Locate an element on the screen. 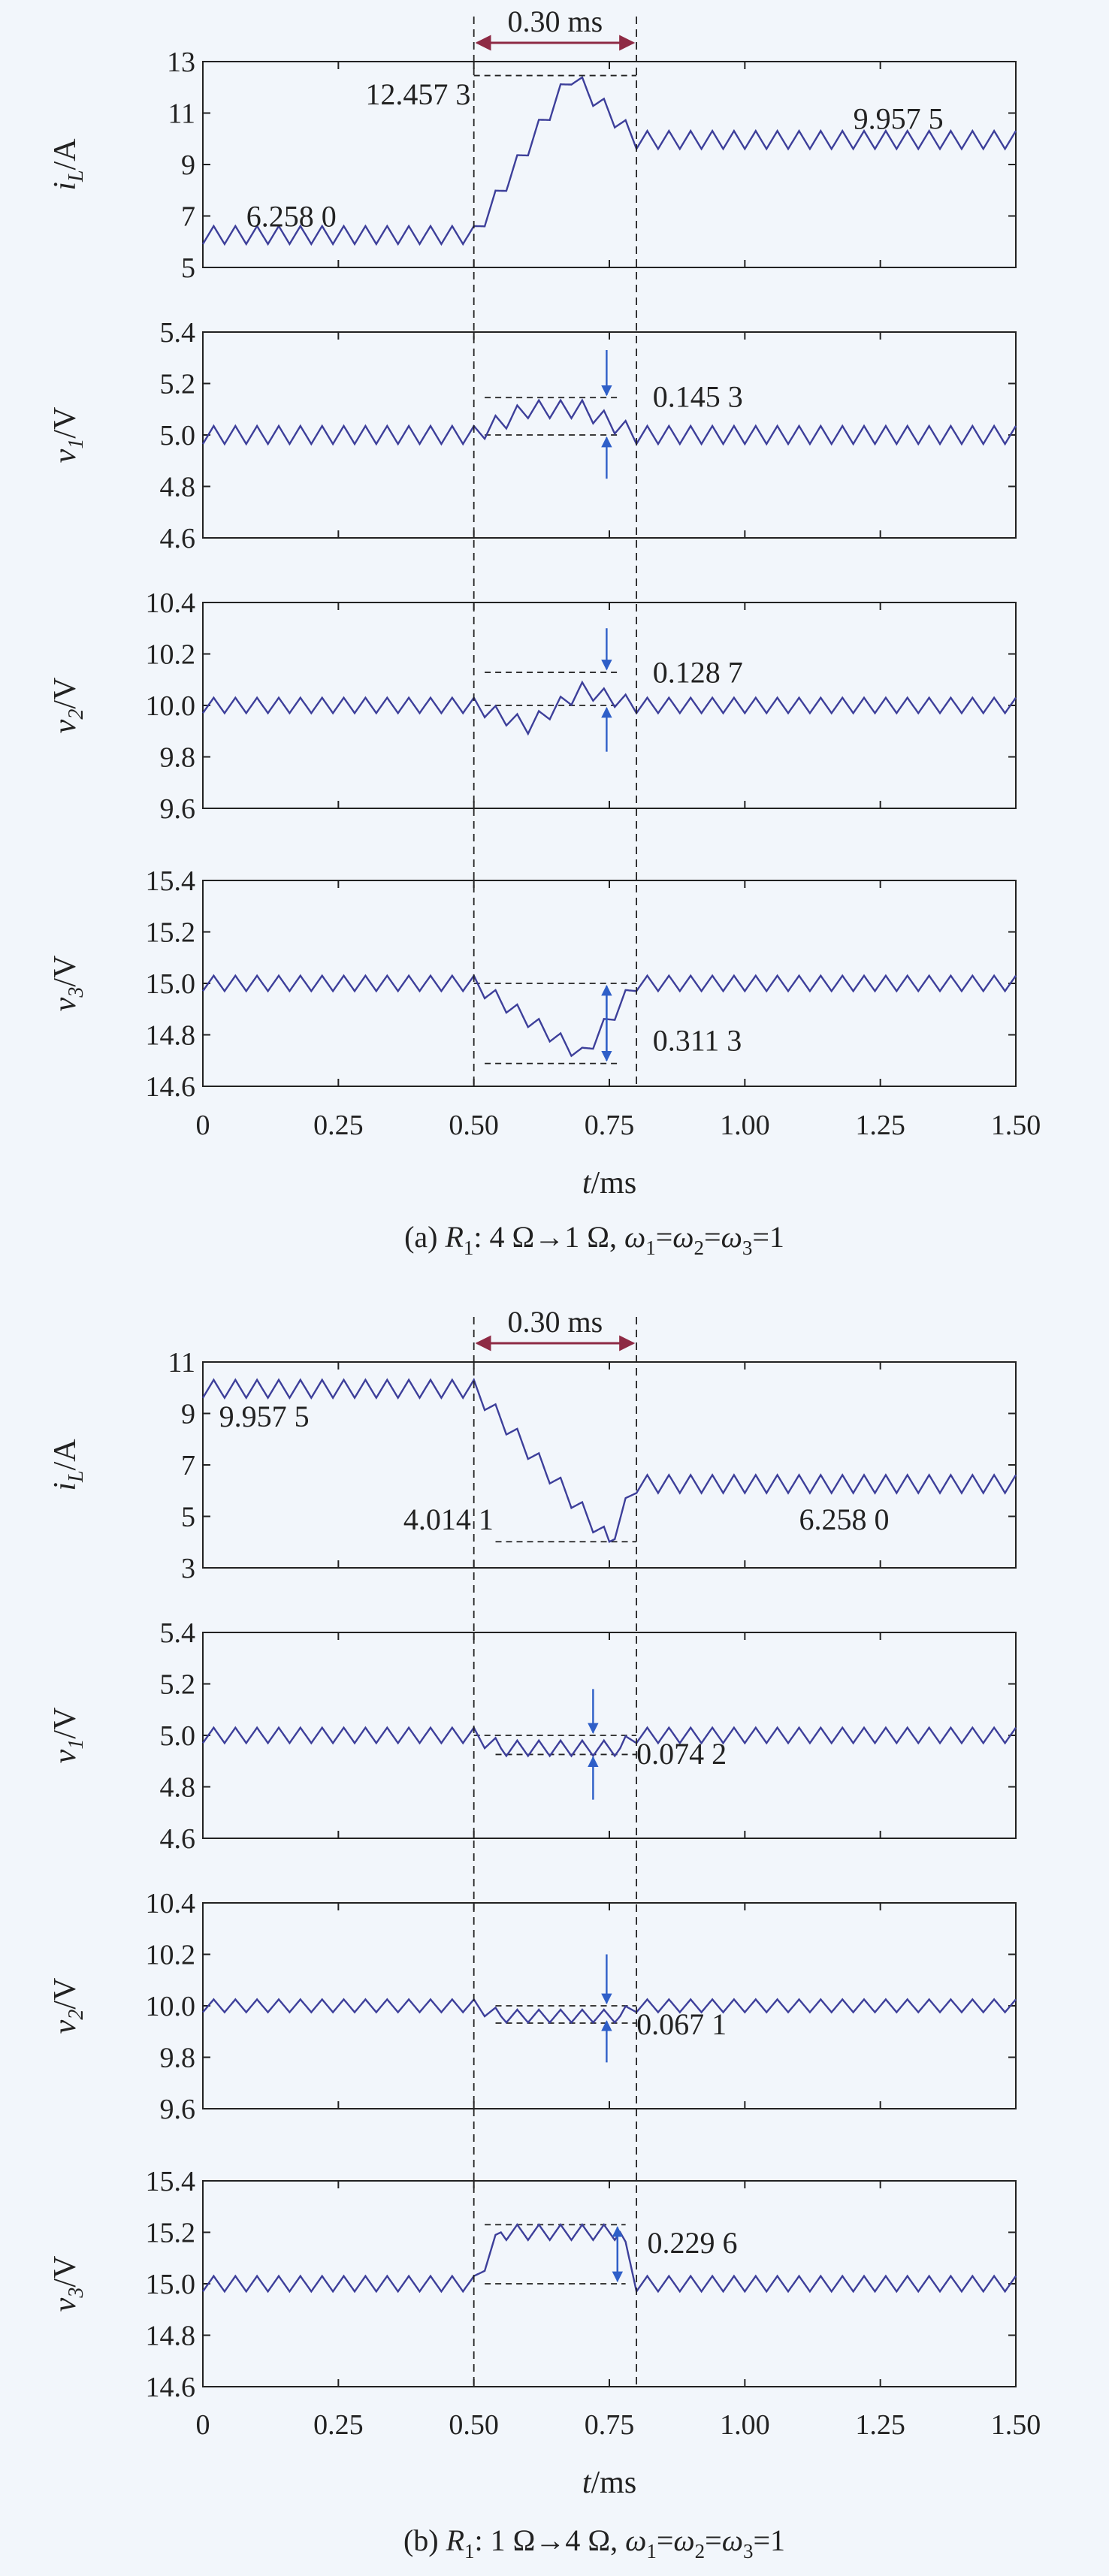  subplot-b-v1: 4.6 4.8 5.0 5.2 5.4 v1/V 0.074 2 is located at coordinates (532, 1736).